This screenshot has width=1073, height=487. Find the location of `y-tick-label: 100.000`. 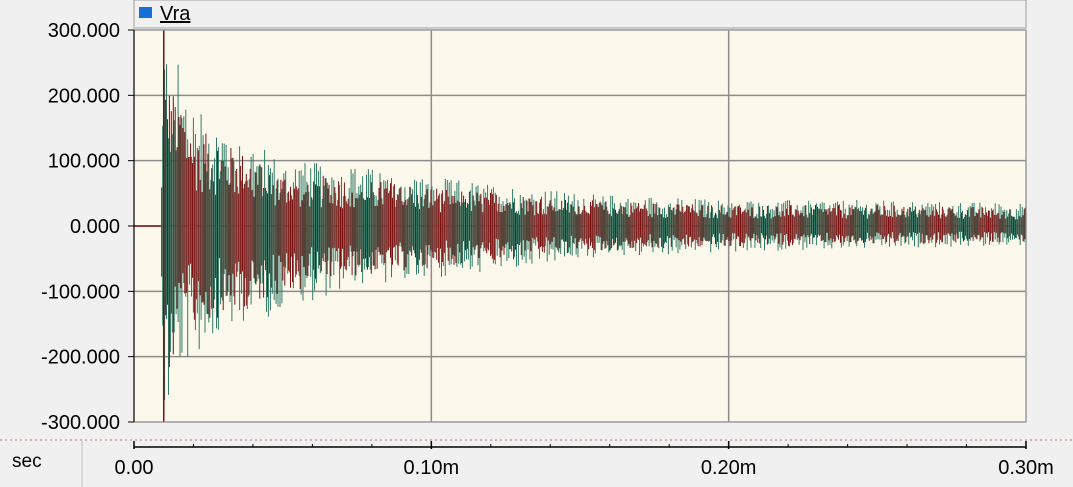

y-tick-label: 100.000 is located at coordinates (84, 162).